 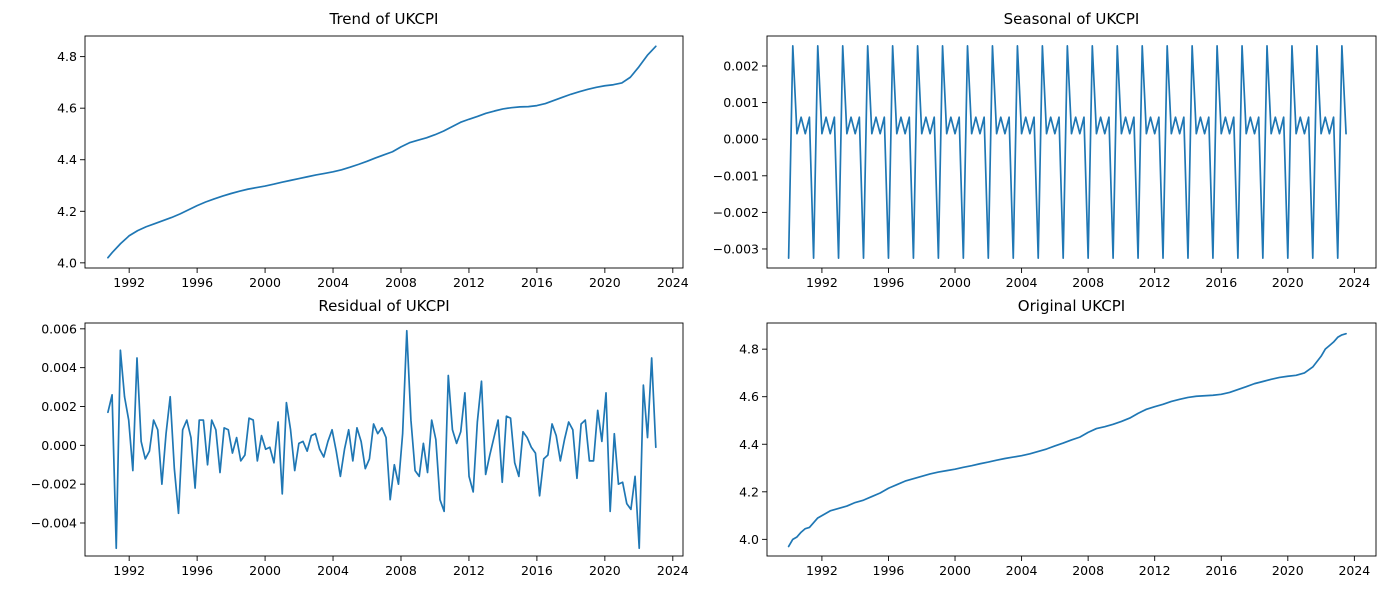 I want to click on trend-x-tick-label: 2004, so click(x=333, y=282).